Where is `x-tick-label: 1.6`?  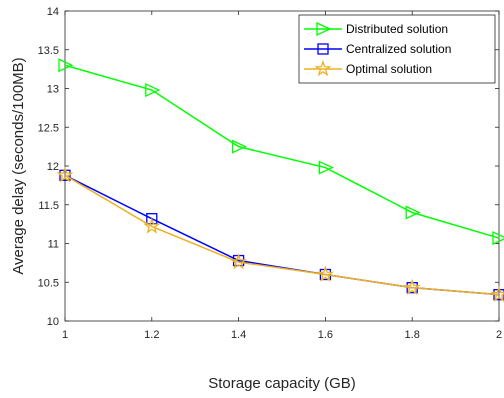
x-tick-label: 1.6 is located at coordinates (325, 335).